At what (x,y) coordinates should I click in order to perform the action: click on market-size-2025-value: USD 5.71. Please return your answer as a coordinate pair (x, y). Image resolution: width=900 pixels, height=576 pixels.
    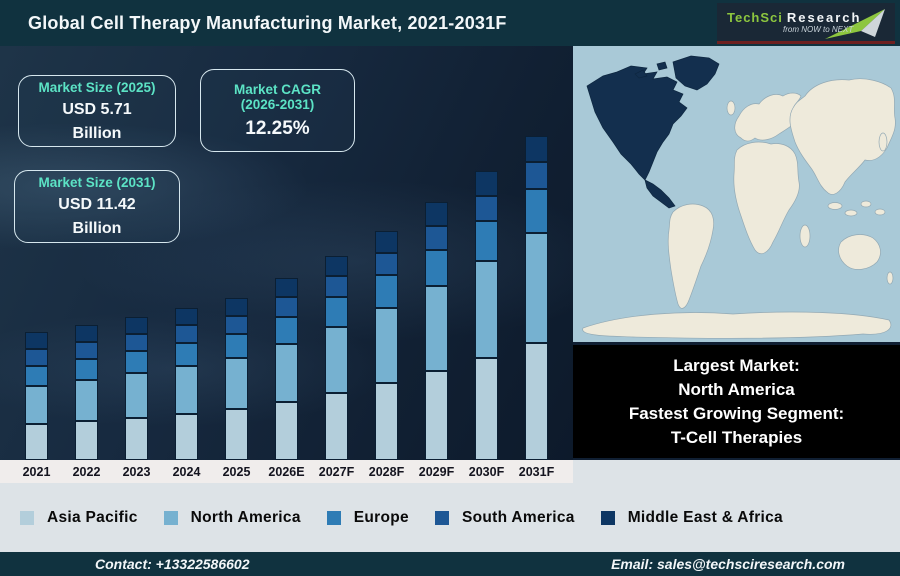
    Looking at the image, I should click on (97, 109).